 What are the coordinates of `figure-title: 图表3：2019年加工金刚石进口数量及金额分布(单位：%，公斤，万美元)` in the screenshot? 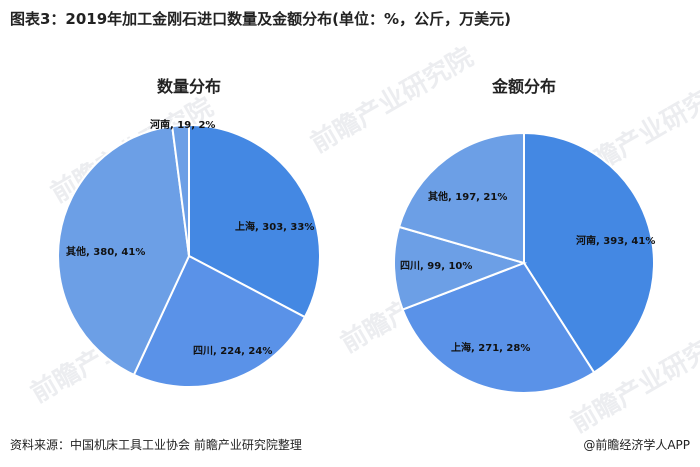 It's located at (260, 19).